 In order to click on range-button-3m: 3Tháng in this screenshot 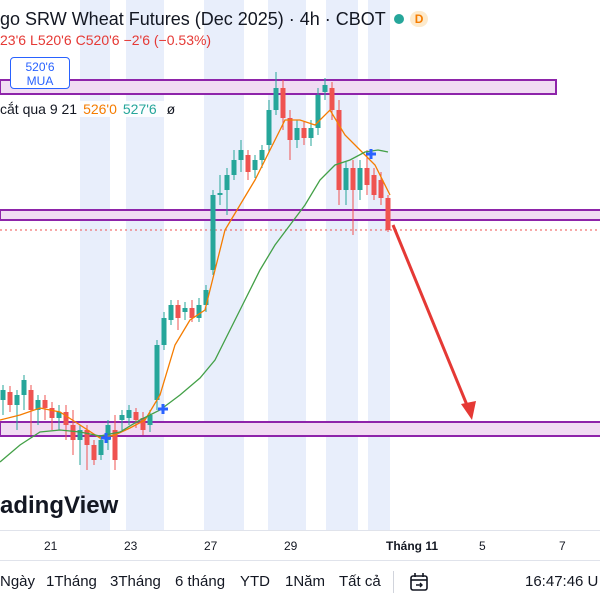, I will do `click(135, 581)`.